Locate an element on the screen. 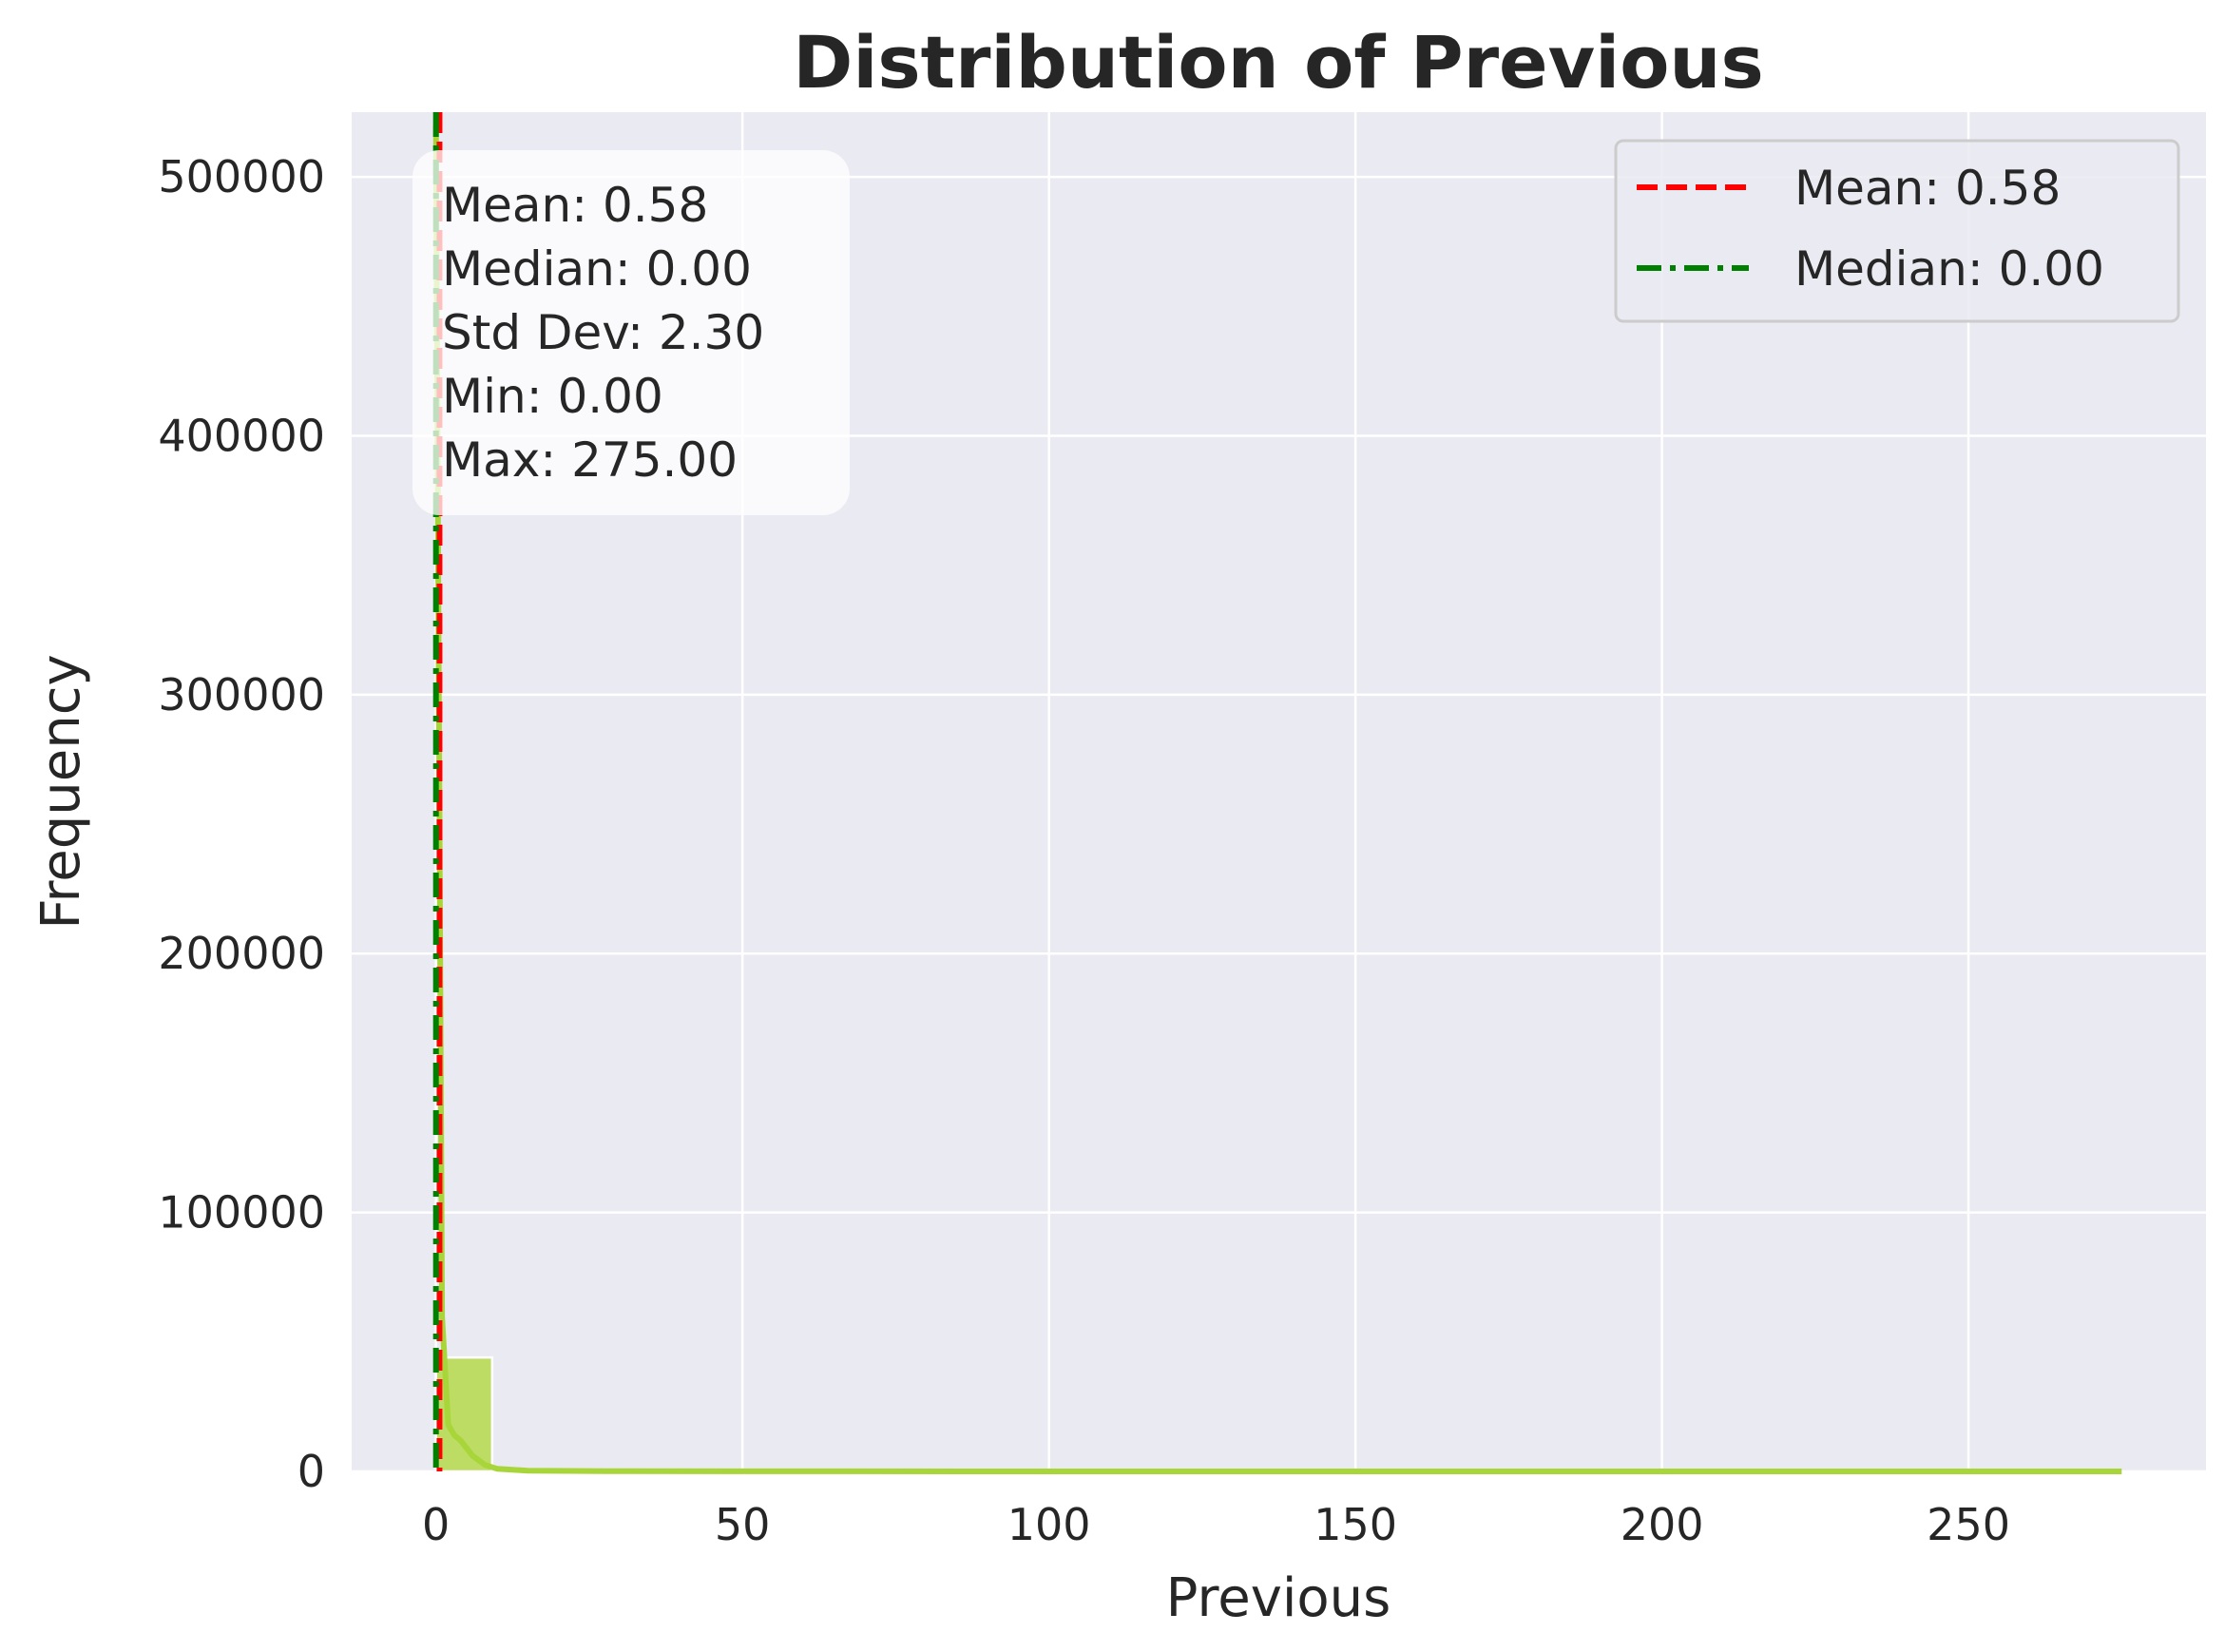 The image size is (2225, 1652). stats-line-median: Median: 0.00 is located at coordinates (597, 269).